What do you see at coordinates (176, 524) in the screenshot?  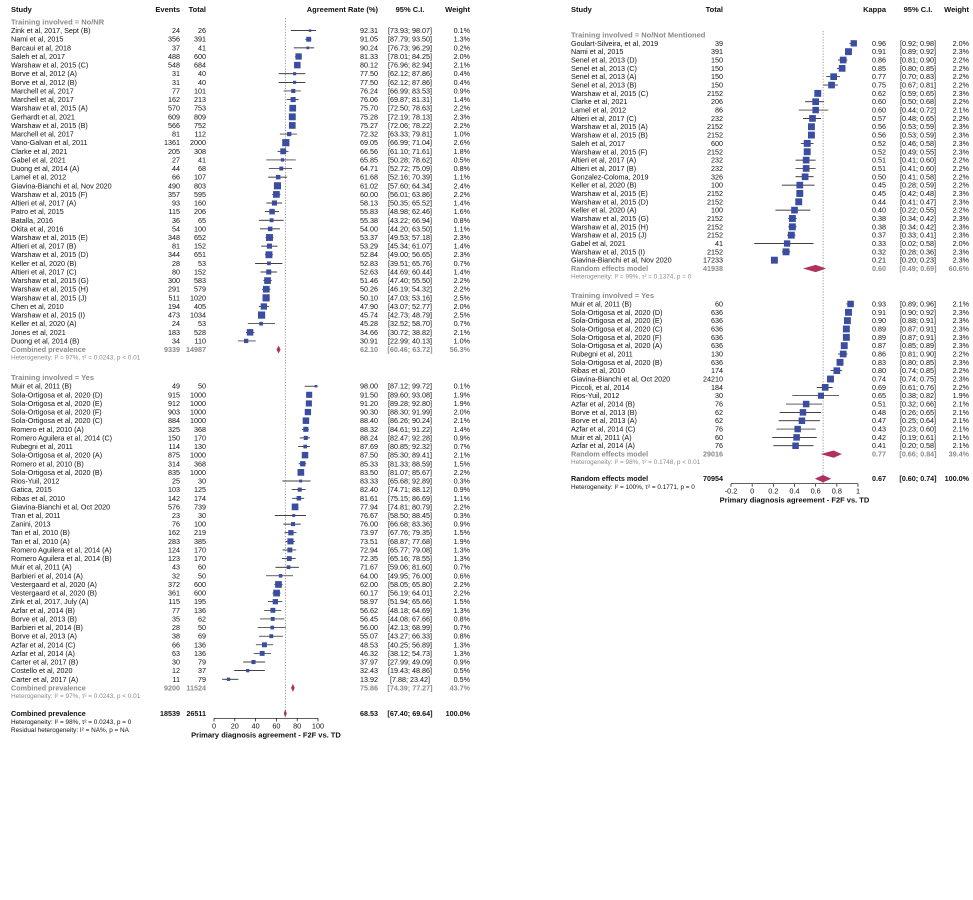 I see `events-value: 76` at bounding box center [176, 524].